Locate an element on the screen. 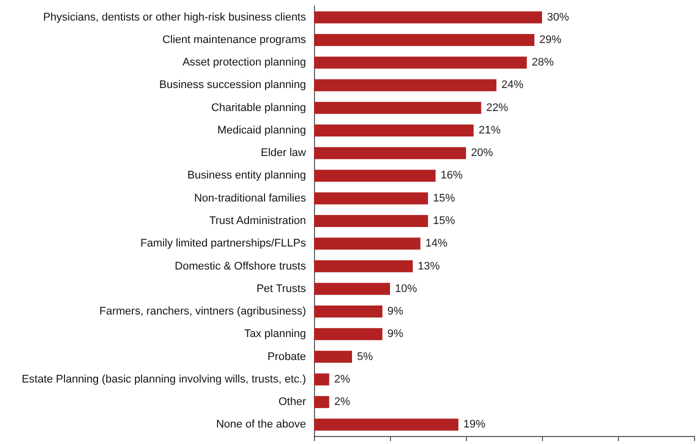  y-tick-label: Estate Planning (basic planning involving wills, trusts, etc.) is located at coordinates (164, 379).